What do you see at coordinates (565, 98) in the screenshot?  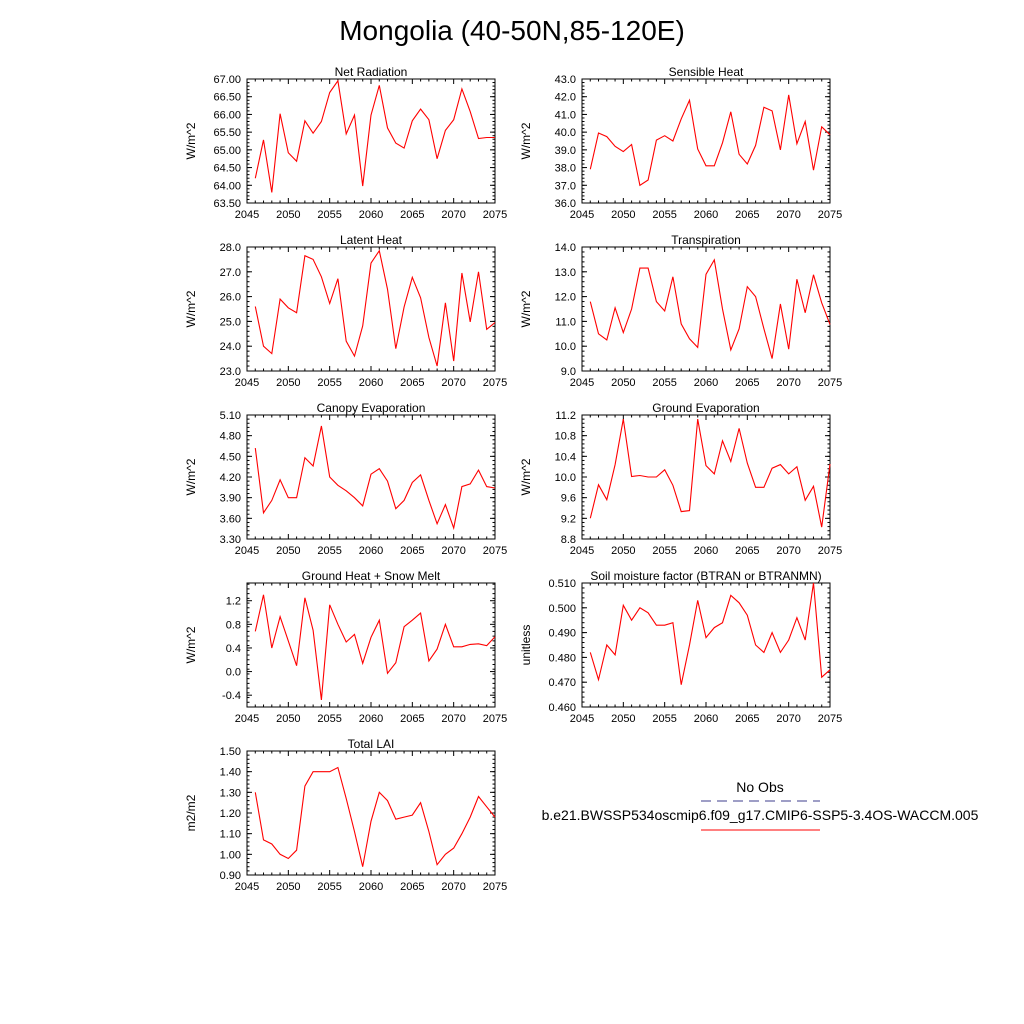 I see `y-tick-label: 42.0` at bounding box center [565, 98].